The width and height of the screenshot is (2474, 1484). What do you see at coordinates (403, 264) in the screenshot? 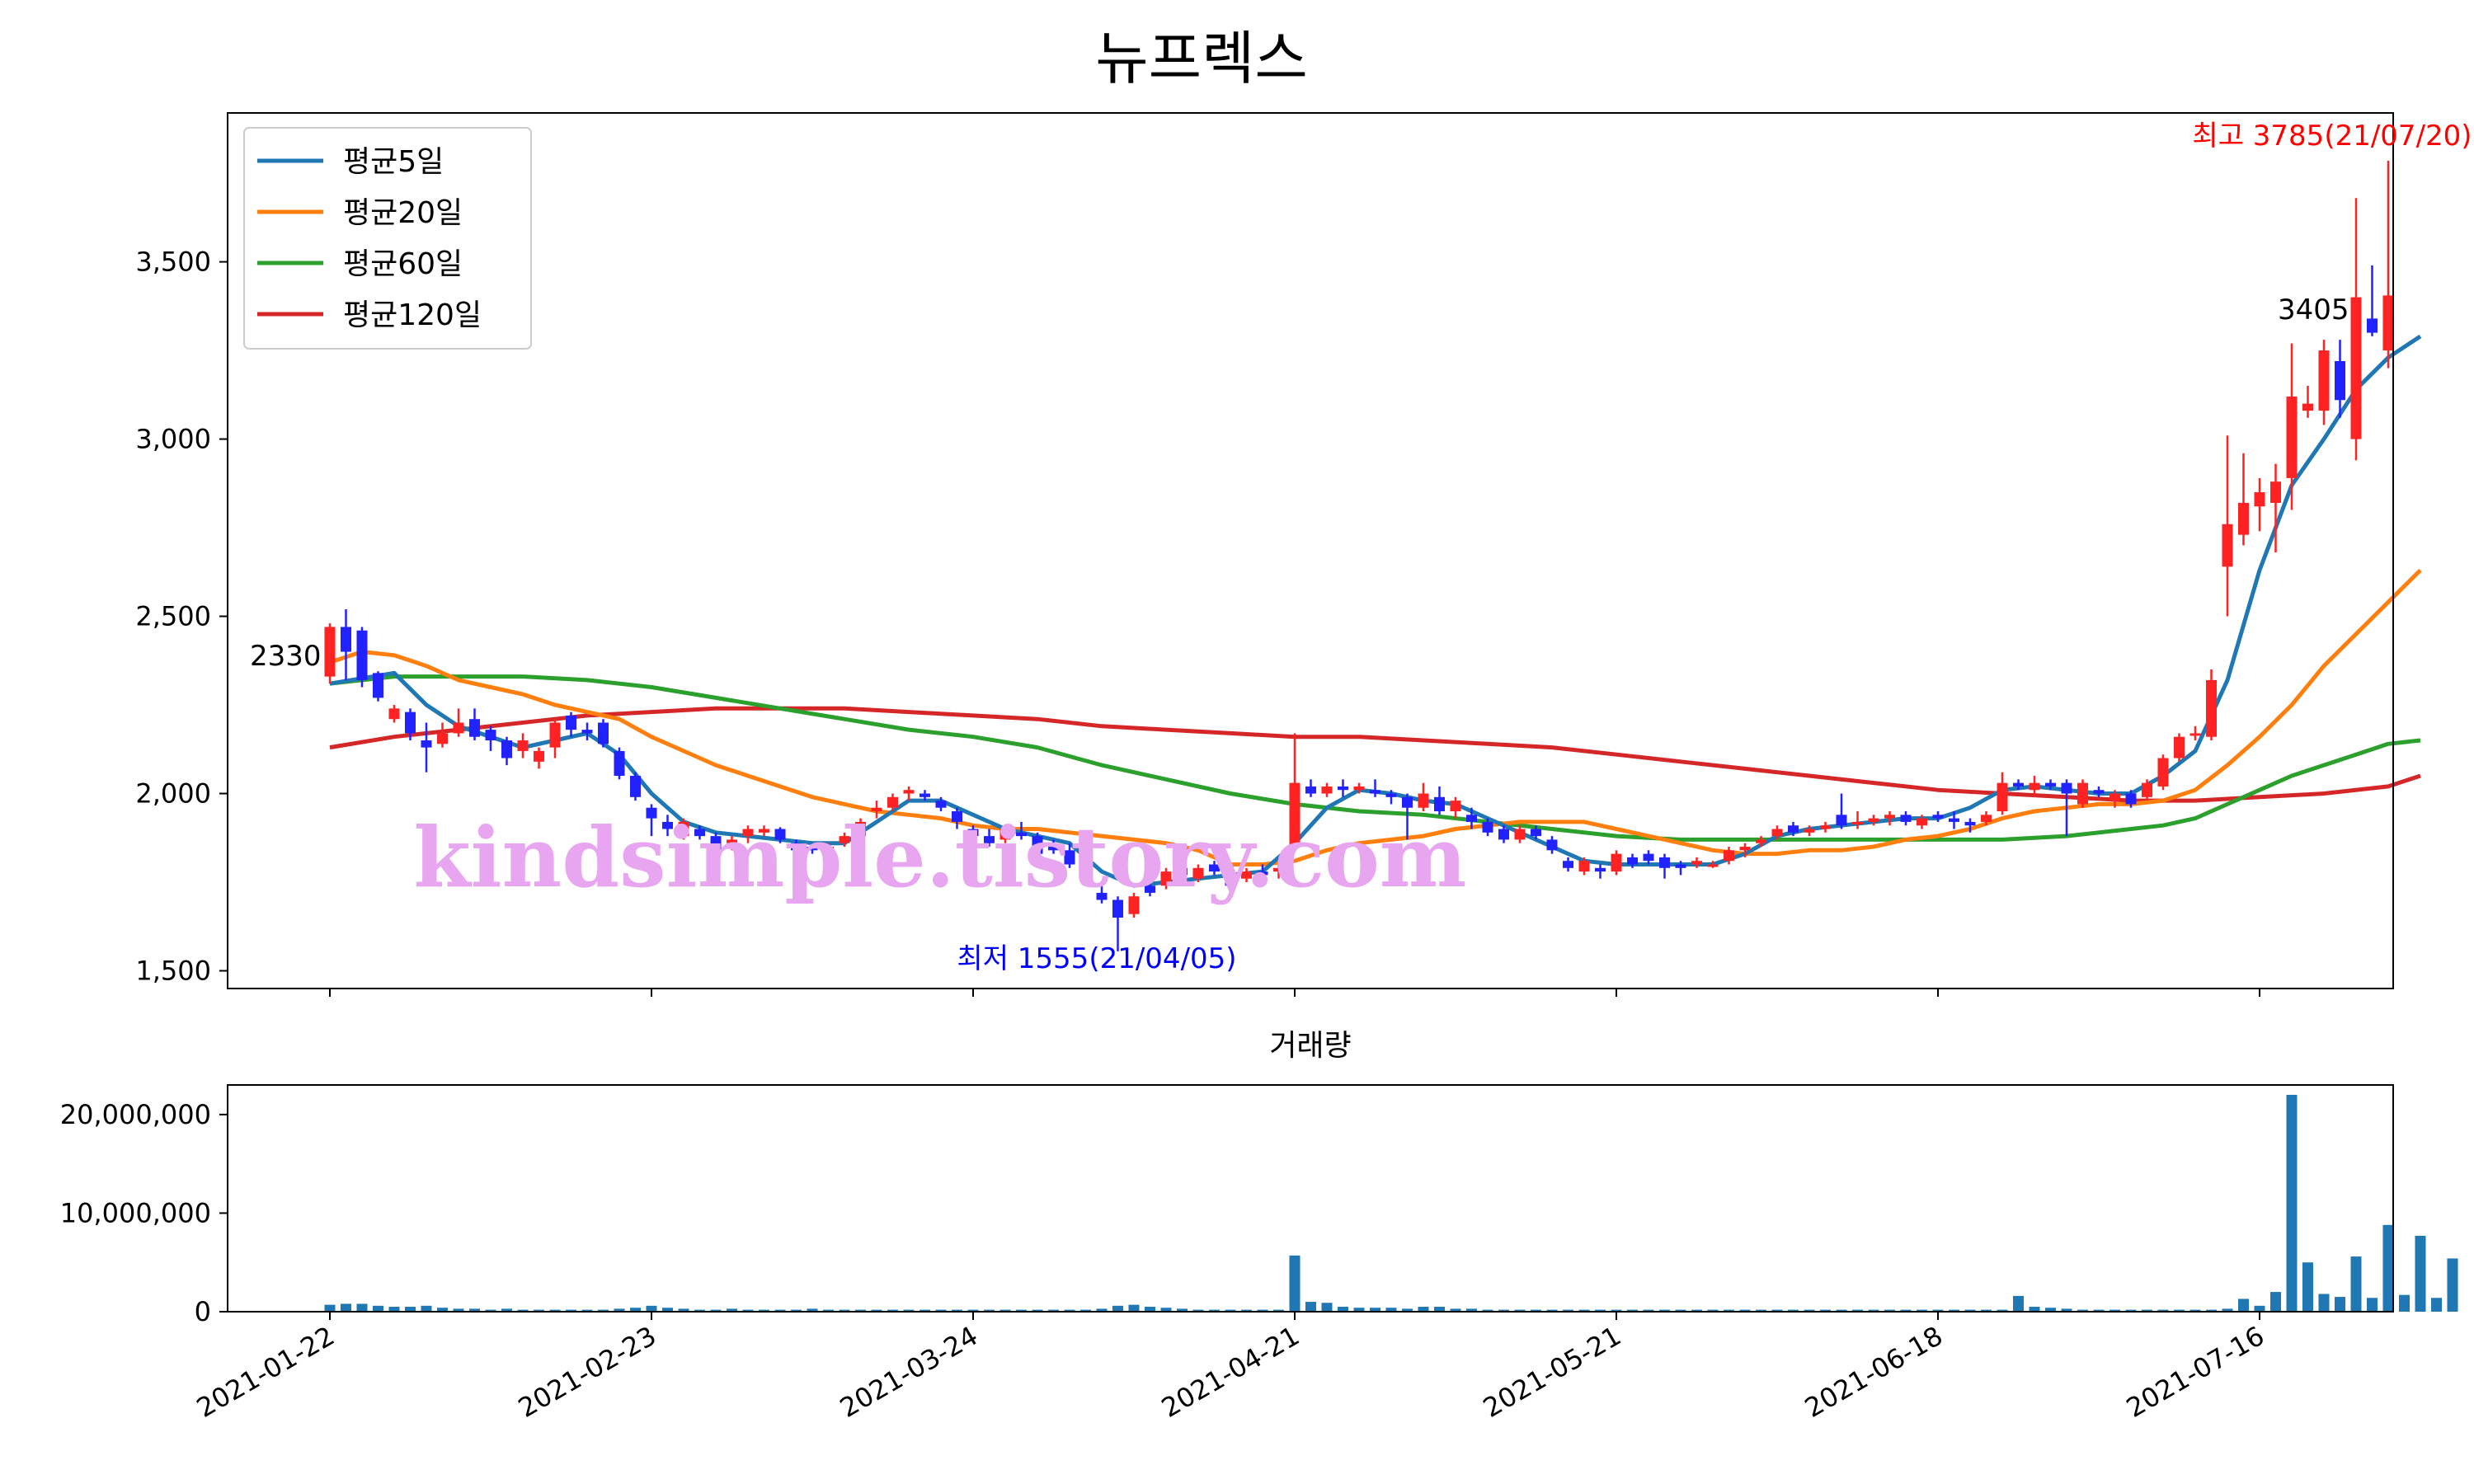
I see `legend-label: 평균60일` at bounding box center [403, 264].